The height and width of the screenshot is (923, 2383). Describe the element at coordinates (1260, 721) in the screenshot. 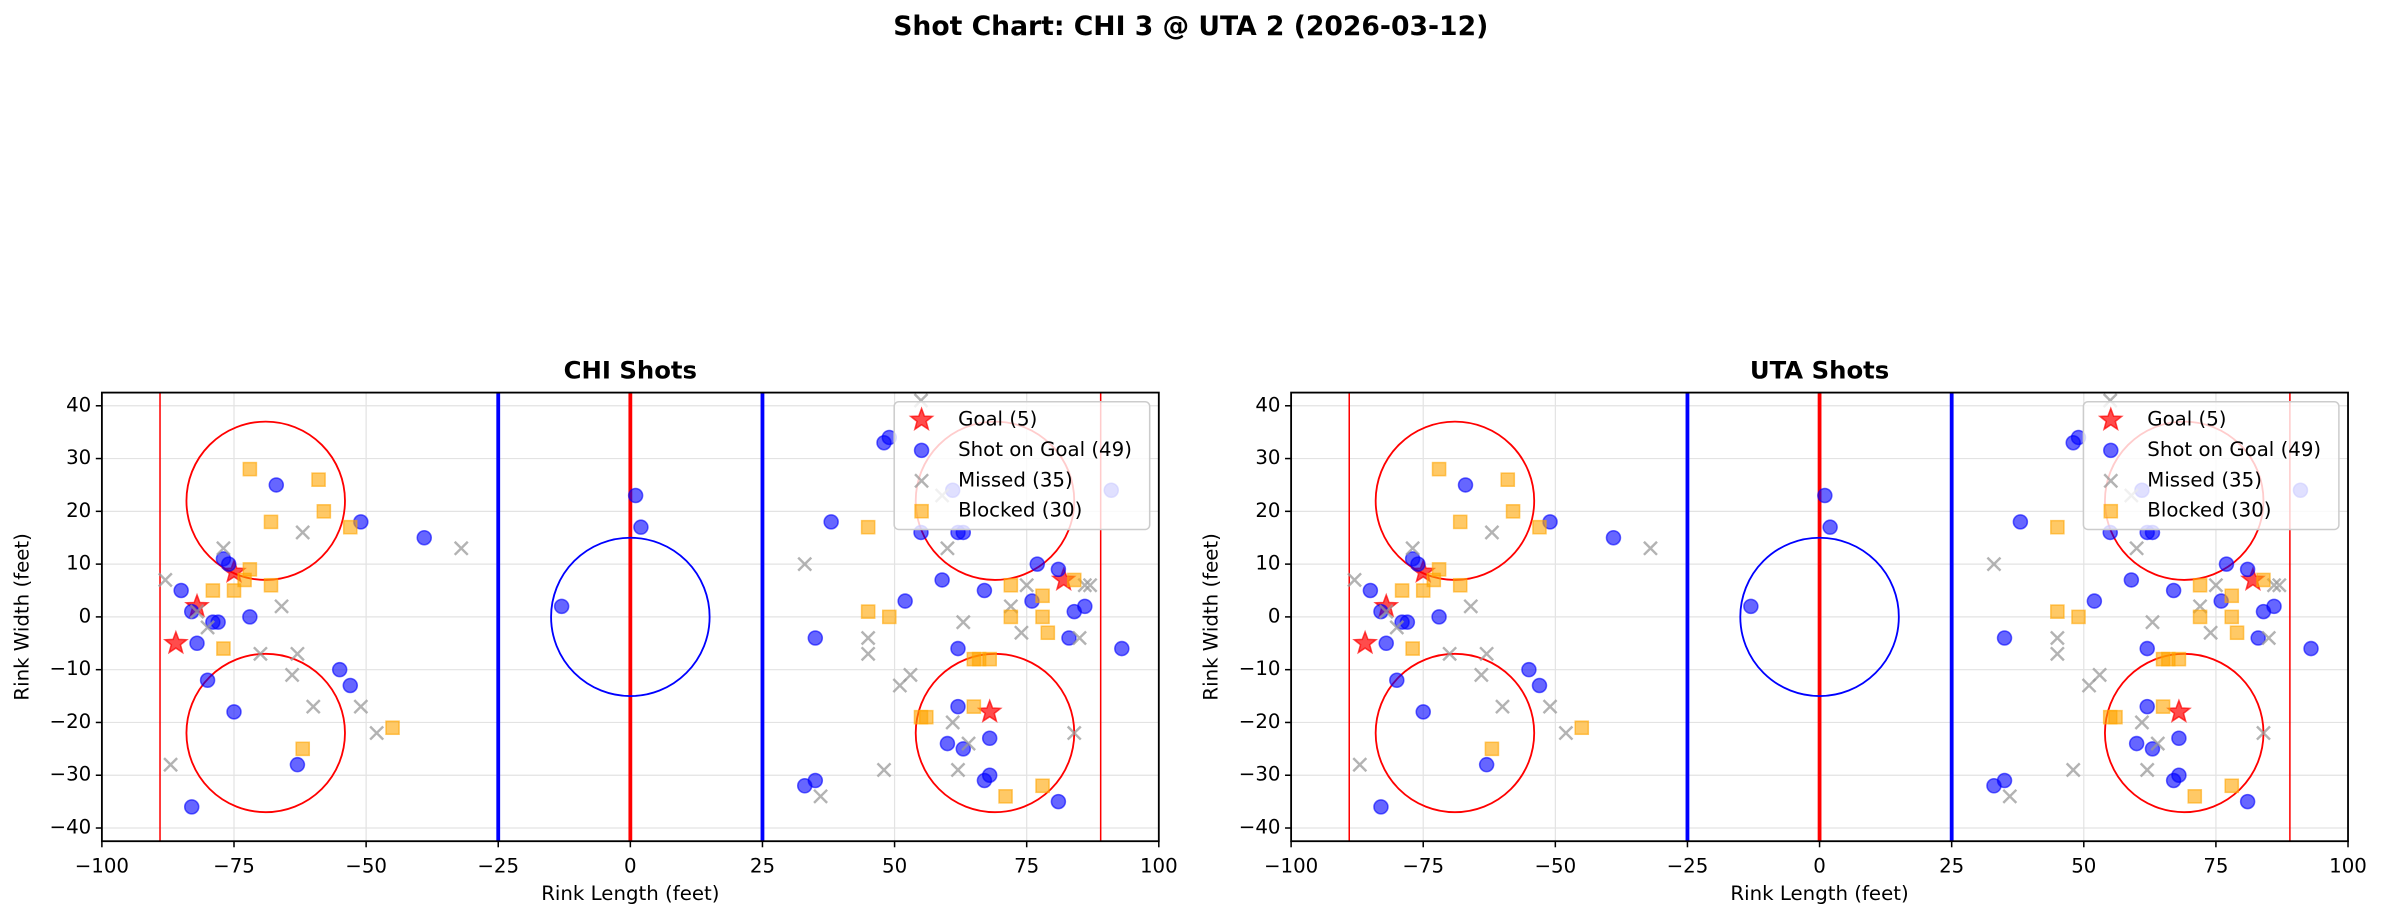

I see `y-tick-label: −20` at that location.